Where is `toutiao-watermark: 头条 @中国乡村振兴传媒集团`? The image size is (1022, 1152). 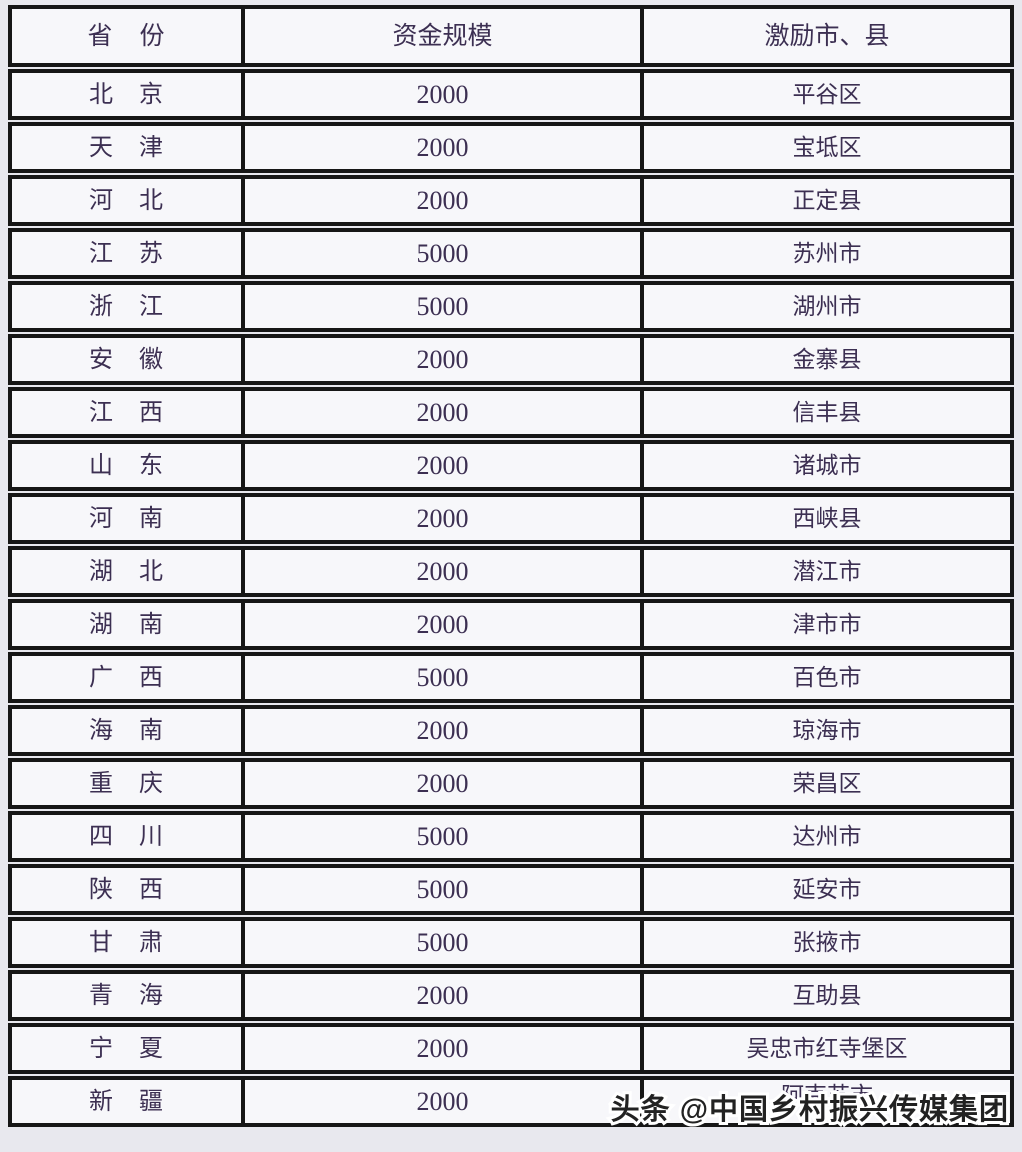 toutiao-watermark: 头条 @中国乡村振兴传媒集团 is located at coordinates (809, 1110).